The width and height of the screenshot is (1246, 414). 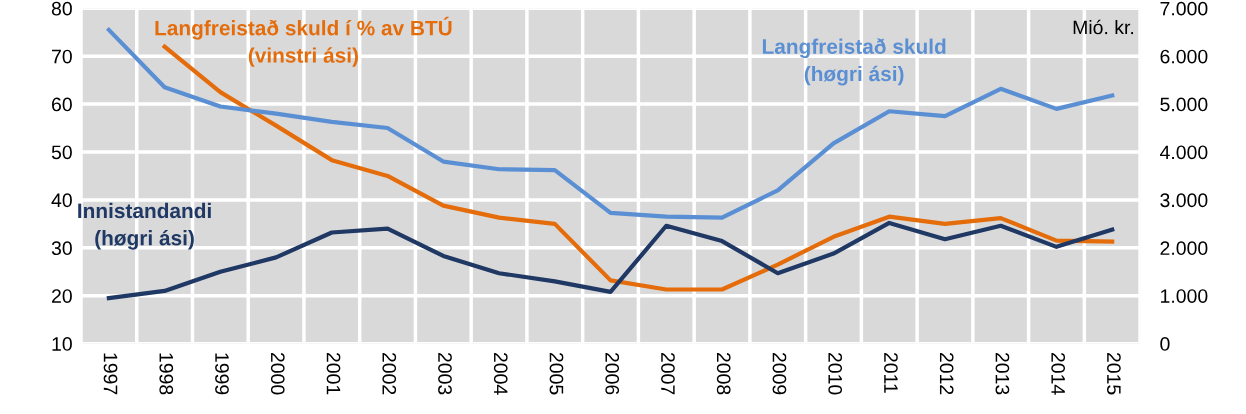 I want to click on series-label: Innistandandi (høgri ási), so click(x=144, y=226).